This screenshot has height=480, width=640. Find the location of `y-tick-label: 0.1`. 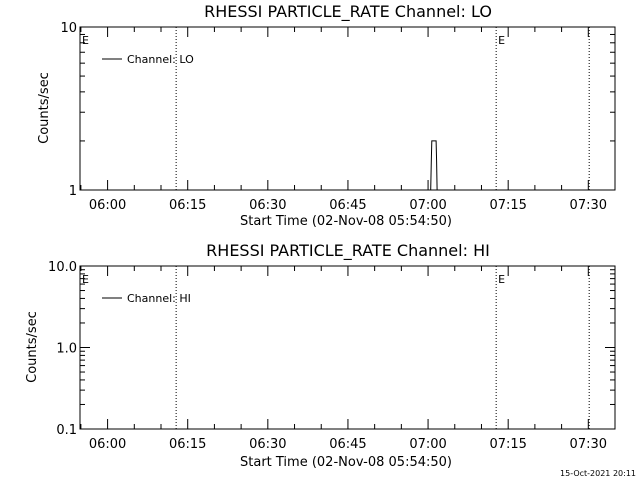

y-tick-label: 0.1 is located at coordinates (66, 430).